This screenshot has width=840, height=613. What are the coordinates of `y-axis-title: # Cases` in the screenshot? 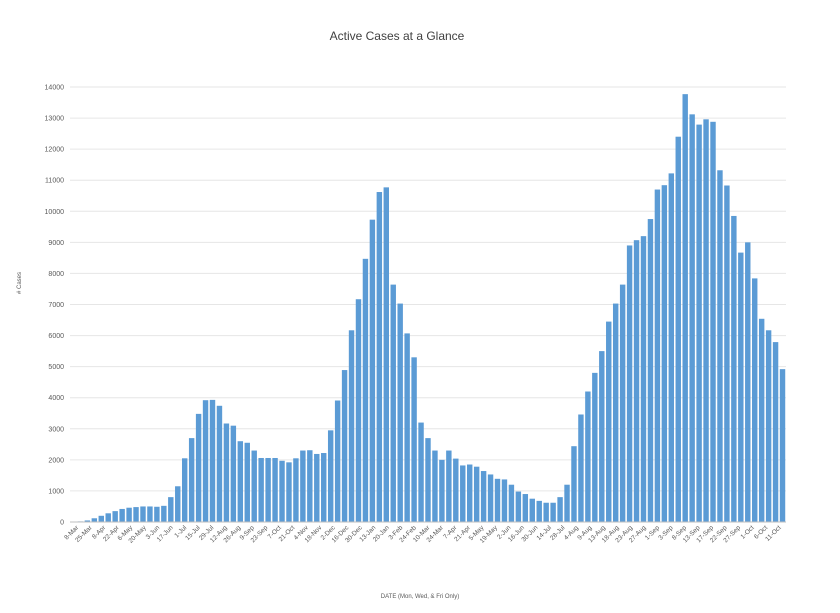 It's located at (20, 283).